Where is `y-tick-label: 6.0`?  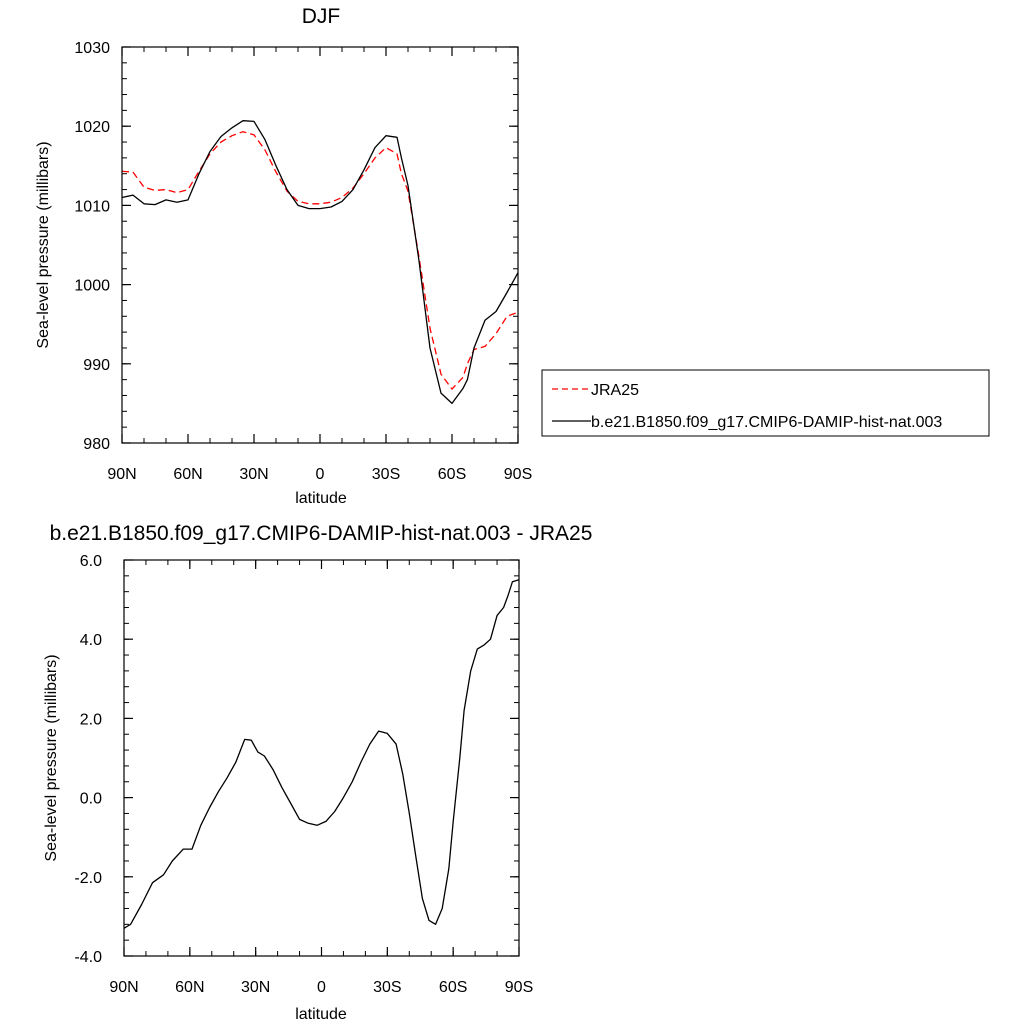
y-tick-label: 6.0 is located at coordinates (91, 561).